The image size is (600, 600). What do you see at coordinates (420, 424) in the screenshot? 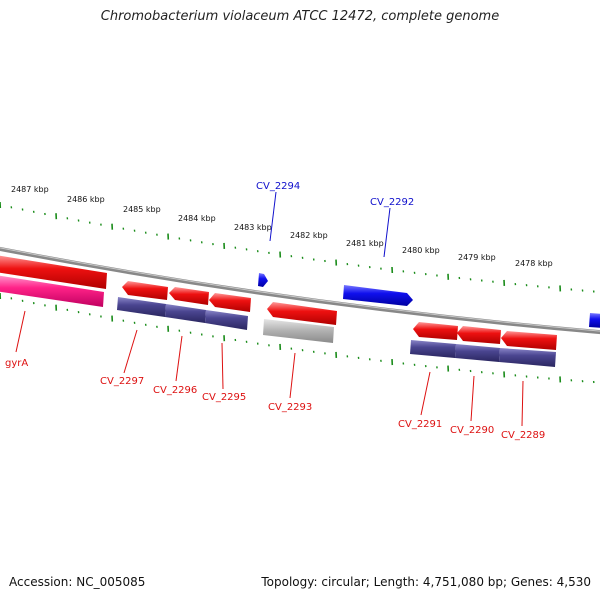
I see `gene-label-cv2291: CV_2291` at bounding box center [420, 424].